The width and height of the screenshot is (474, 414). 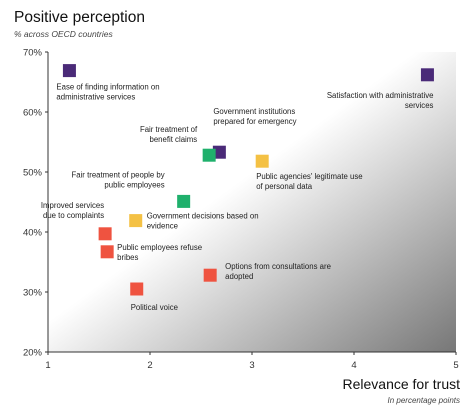 I want to click on point-label-line: Fair treatment of, so click(x=169, y=129).